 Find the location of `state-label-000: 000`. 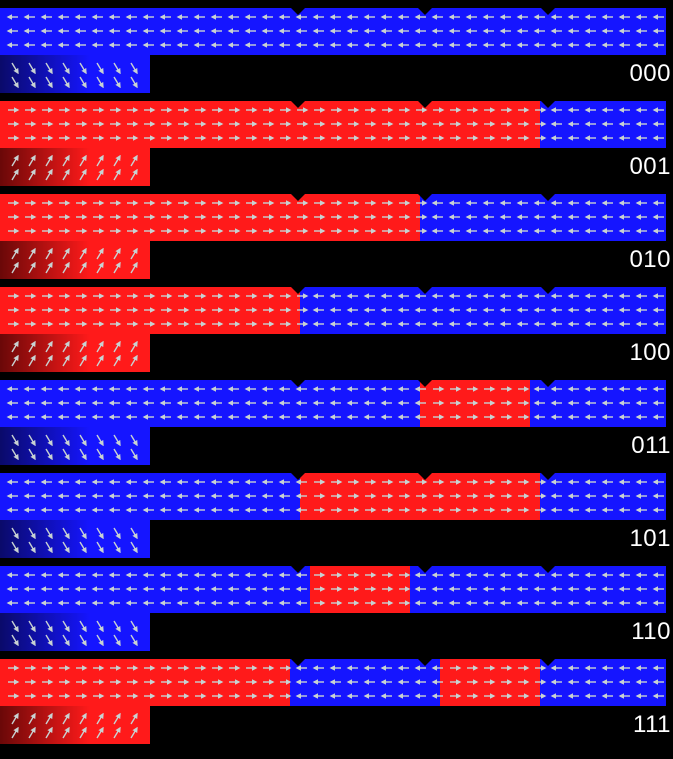

state-label-000: 000 is located at coordinates (650, 73).